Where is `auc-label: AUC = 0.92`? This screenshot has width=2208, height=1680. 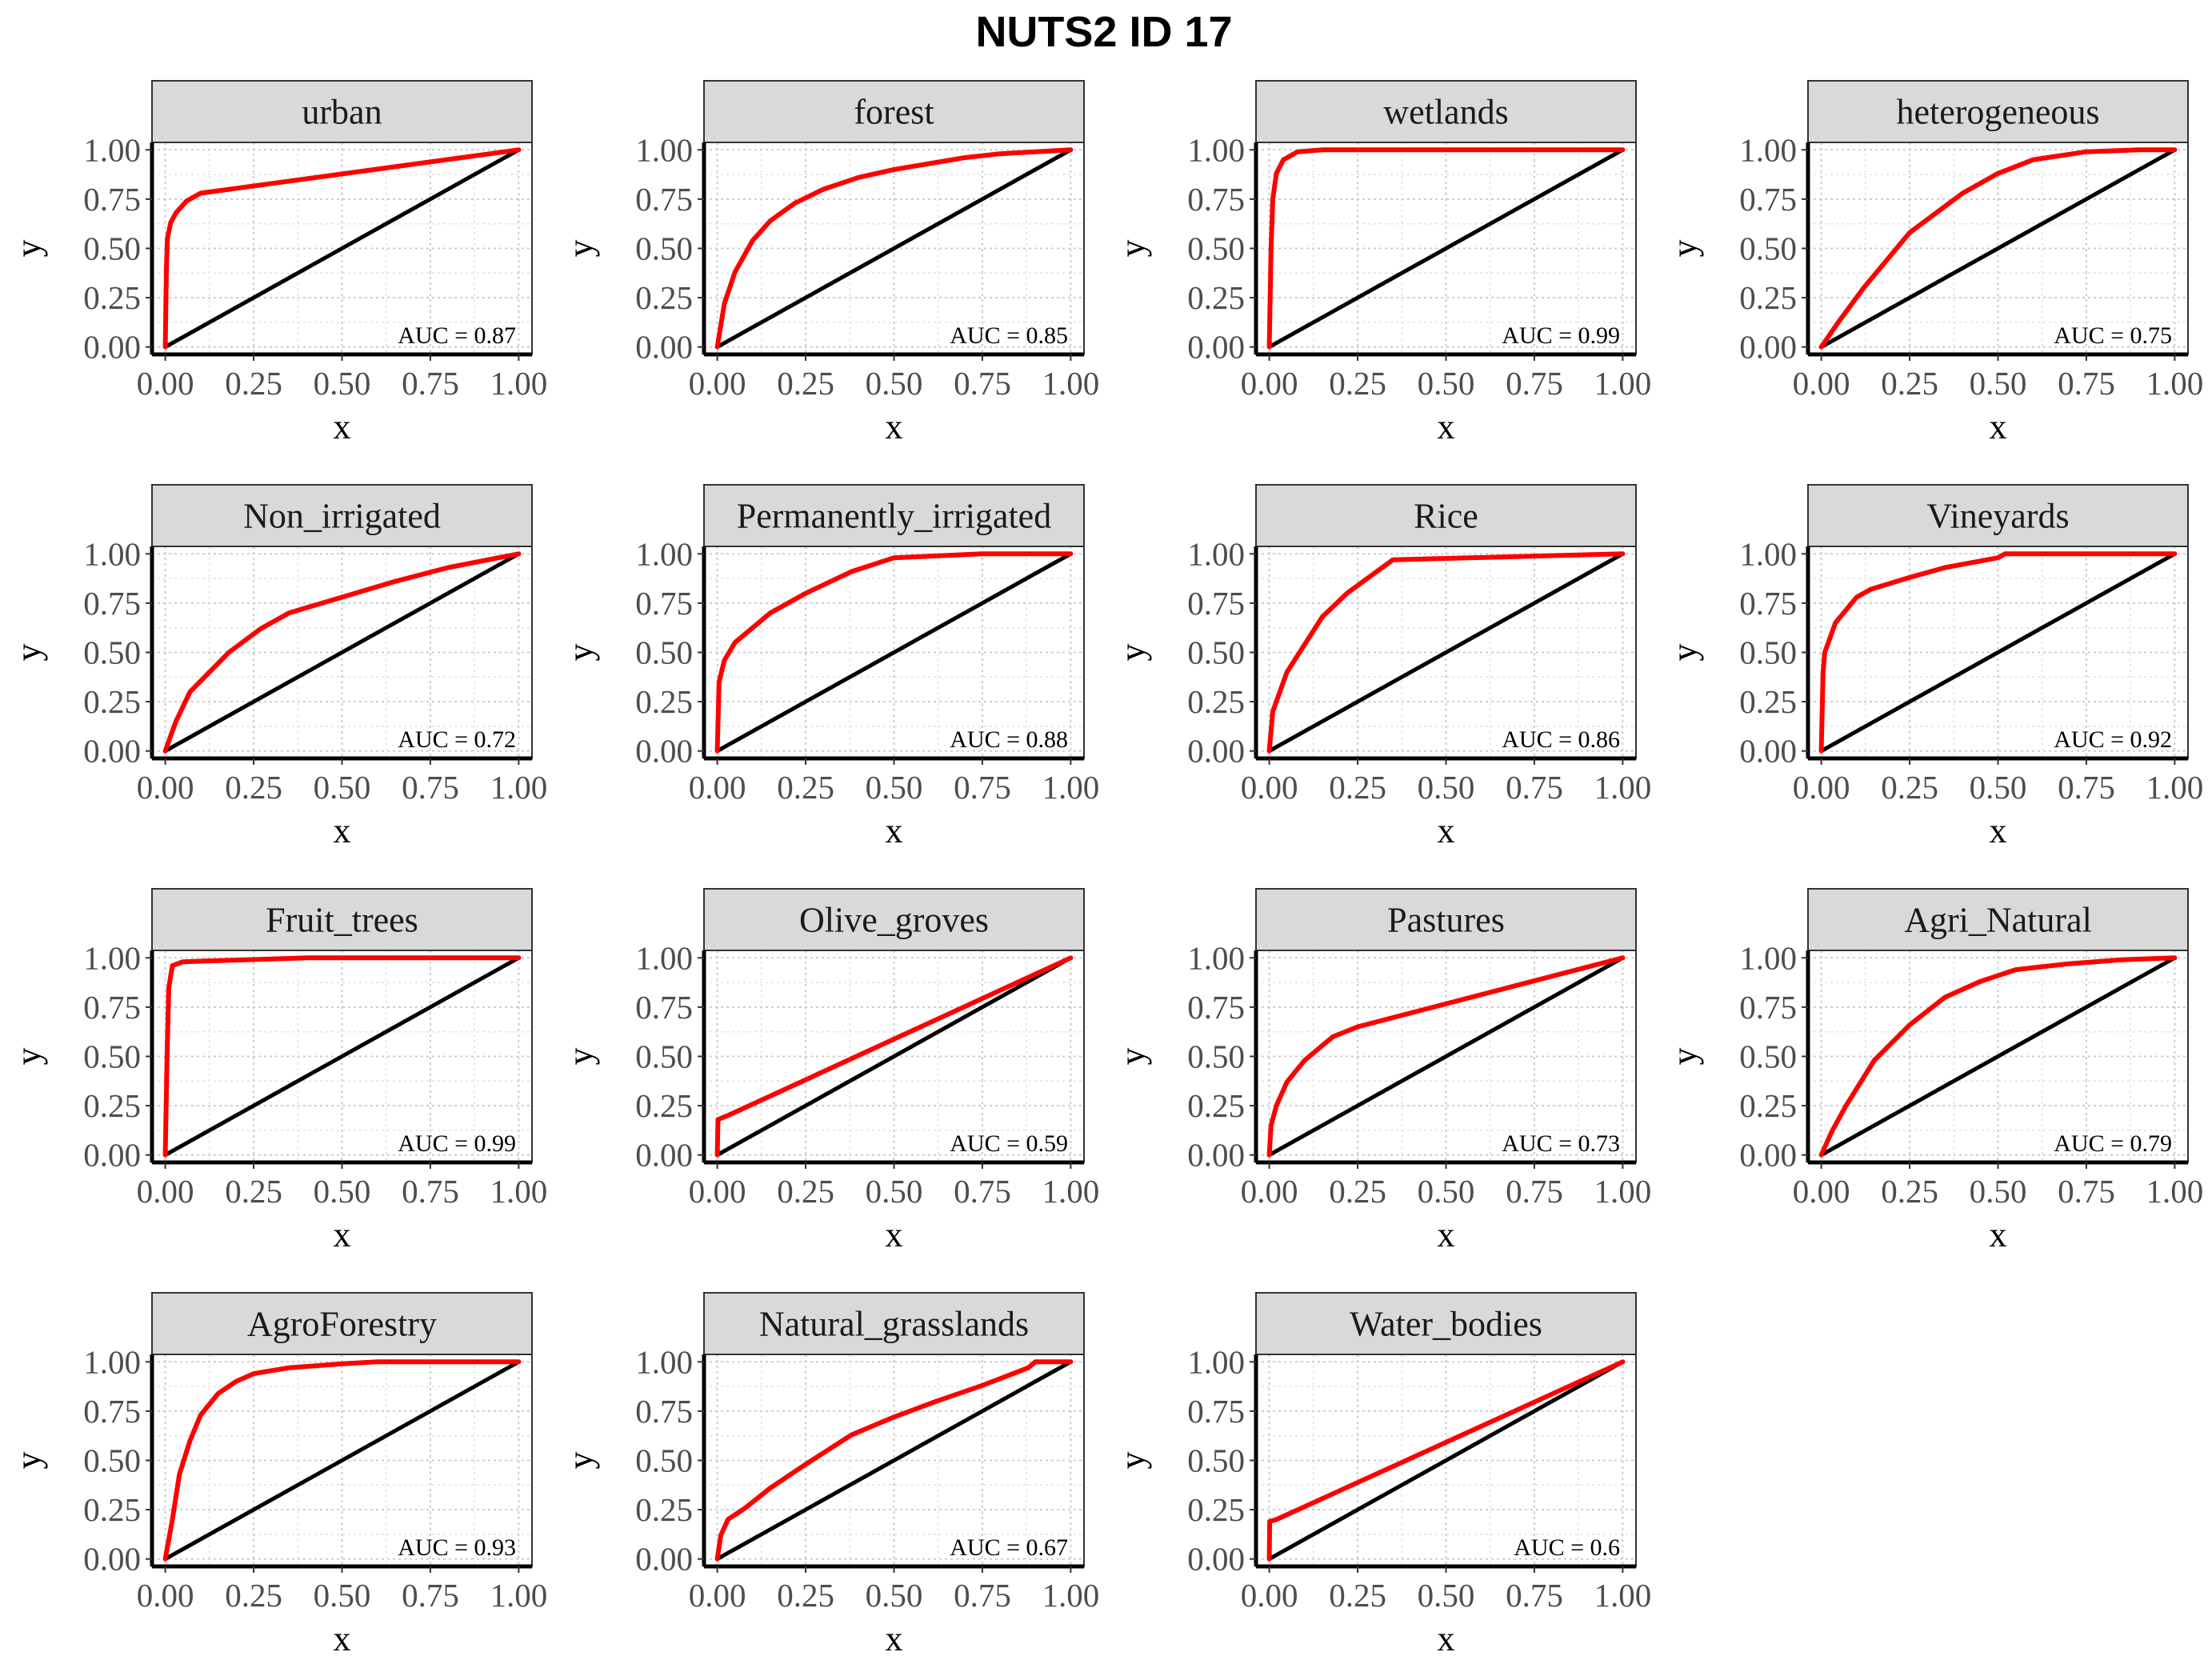
auc-label: AUC = 0.92 is located at coordinates (2113, 739).